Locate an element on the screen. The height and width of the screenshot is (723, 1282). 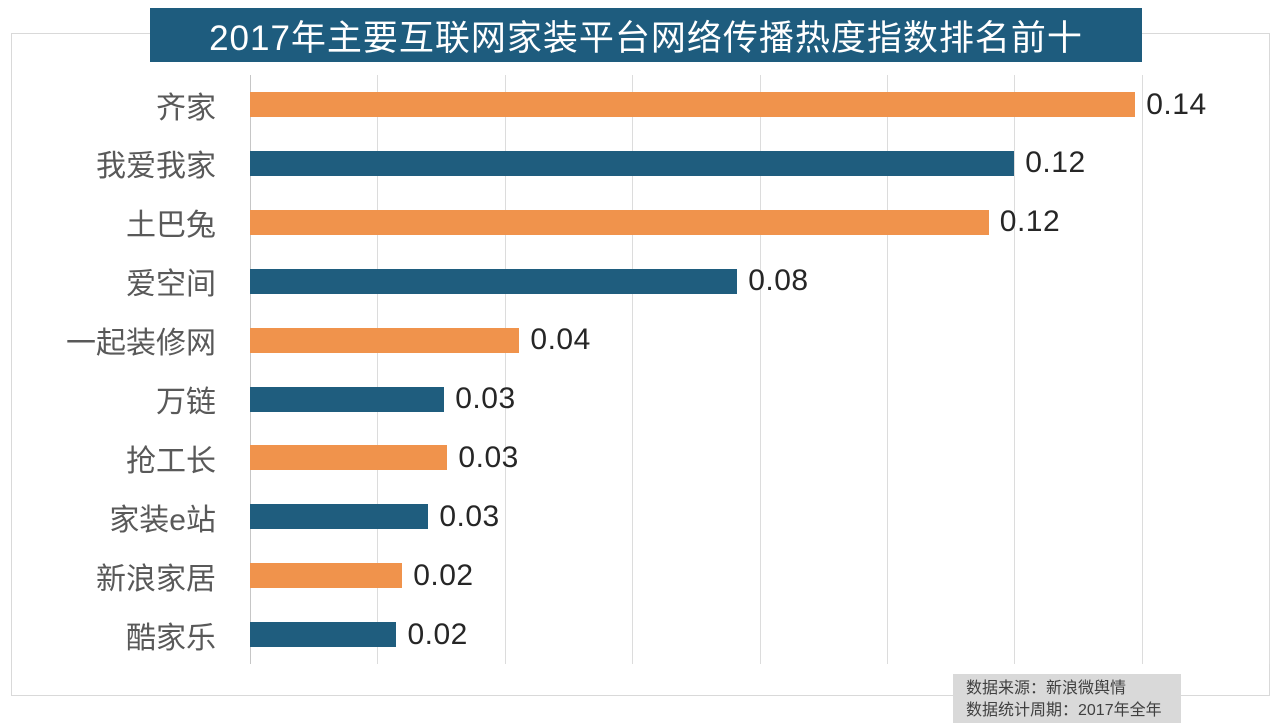
bar-row: 0.08 is located at coordinates (759, 281).